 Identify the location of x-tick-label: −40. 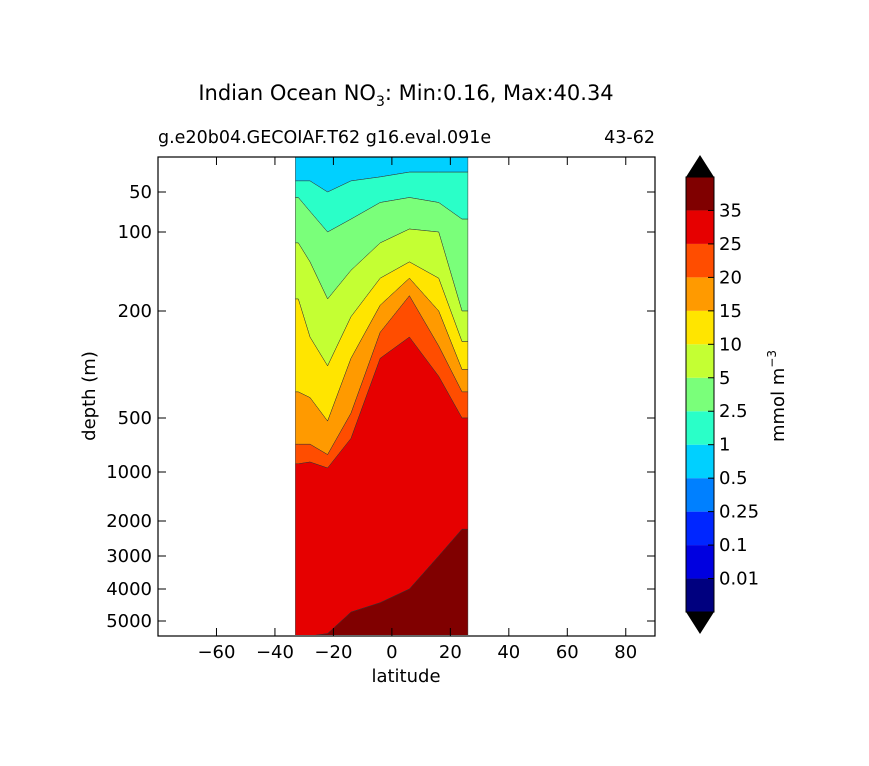
(275, 652).